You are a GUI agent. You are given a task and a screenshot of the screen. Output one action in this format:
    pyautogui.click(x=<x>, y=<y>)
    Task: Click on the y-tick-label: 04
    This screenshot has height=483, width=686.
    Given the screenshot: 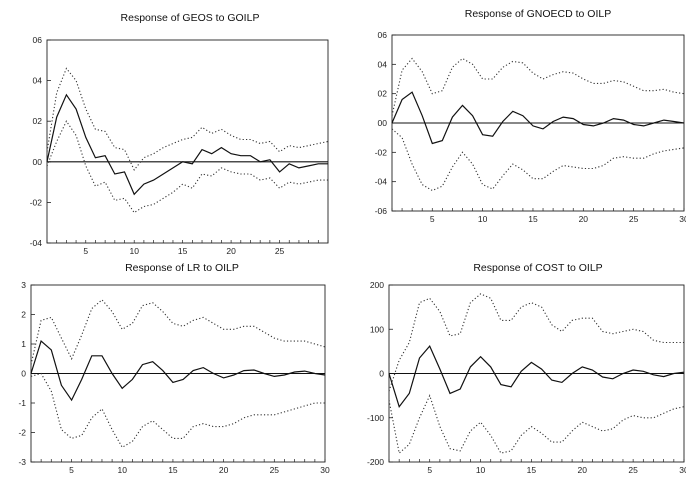 What is the action you would take?
    pyautogui.click(x=383, y=64)
    